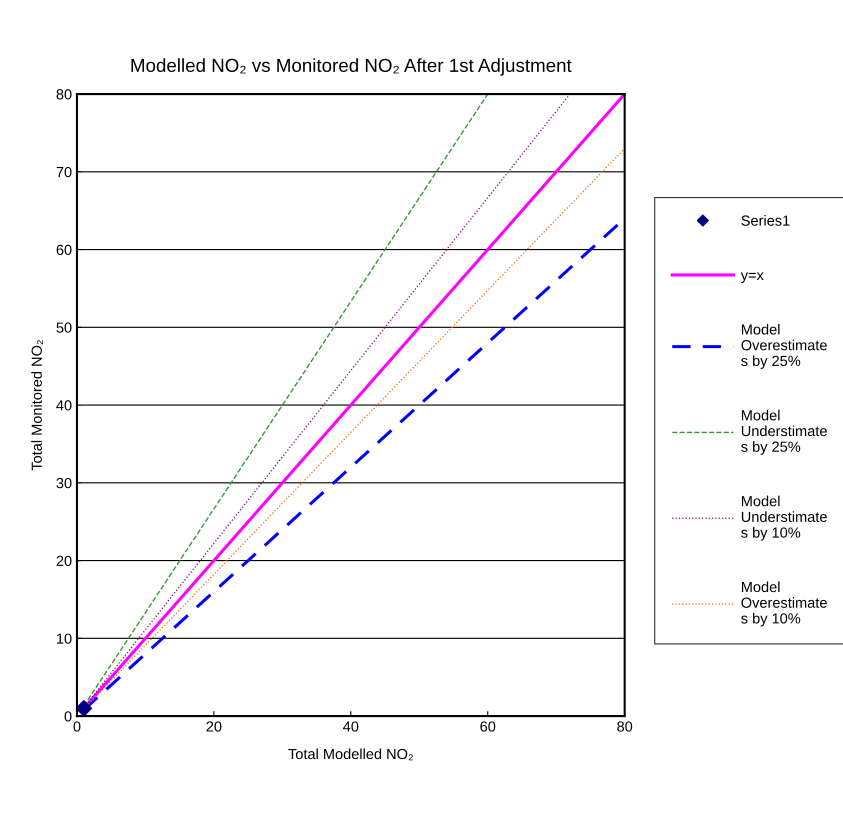 This screenshot has width=843, height=825. Describe the element at coordinates (784, 346) in the screenshot. I see `legend-label: Model Overestimates by 25%` at that location.